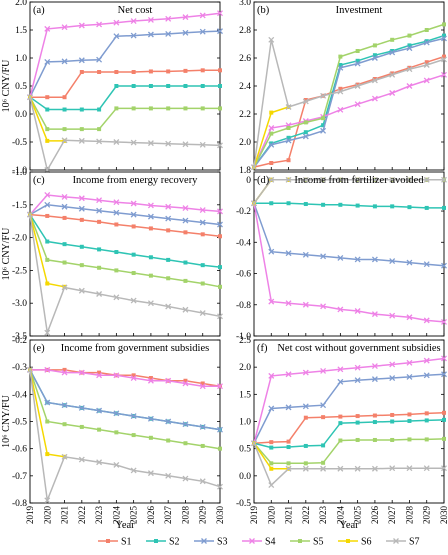 The image size is (448, 555). What do you see at coordinates (263, 180) in the screenshot?
I see `panel-label: (d)` at bounding box center [263, 180].